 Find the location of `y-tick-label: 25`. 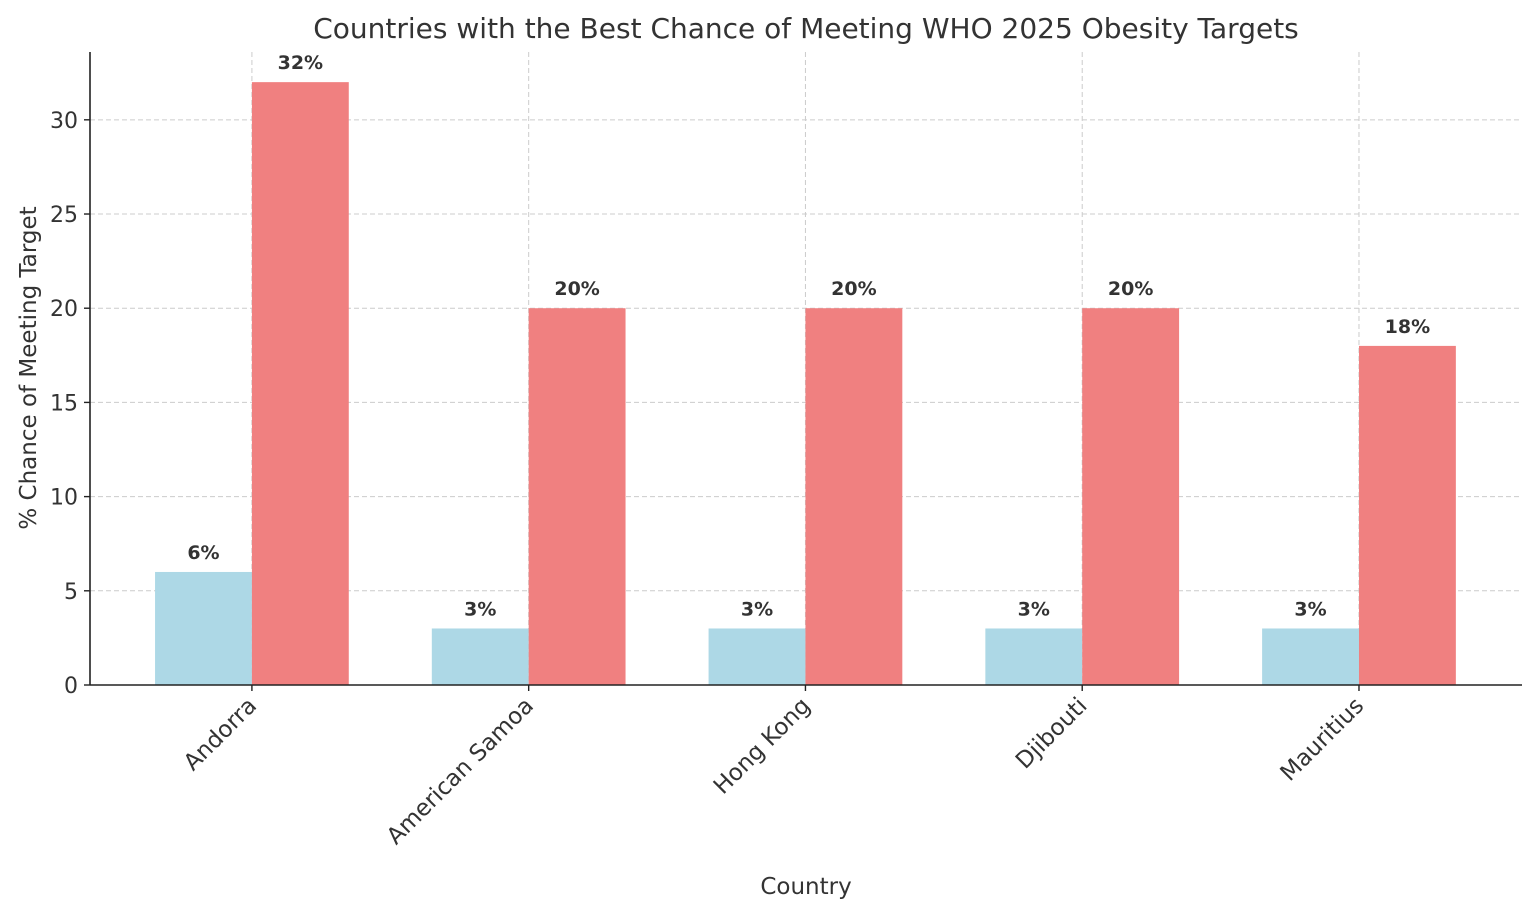

y-tick-label: 25 is located at coordinates (64, 215).